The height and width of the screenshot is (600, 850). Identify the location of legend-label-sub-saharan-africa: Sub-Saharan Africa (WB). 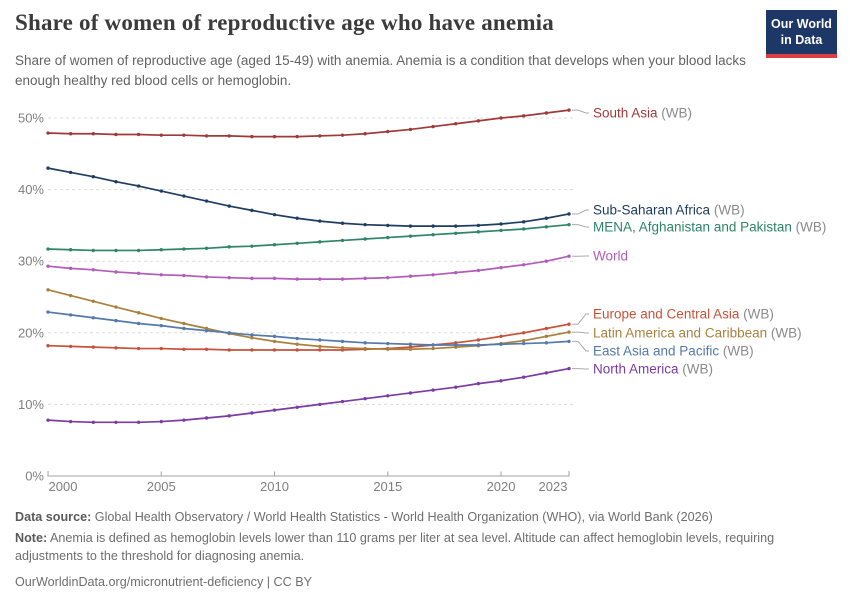
(669, 210).